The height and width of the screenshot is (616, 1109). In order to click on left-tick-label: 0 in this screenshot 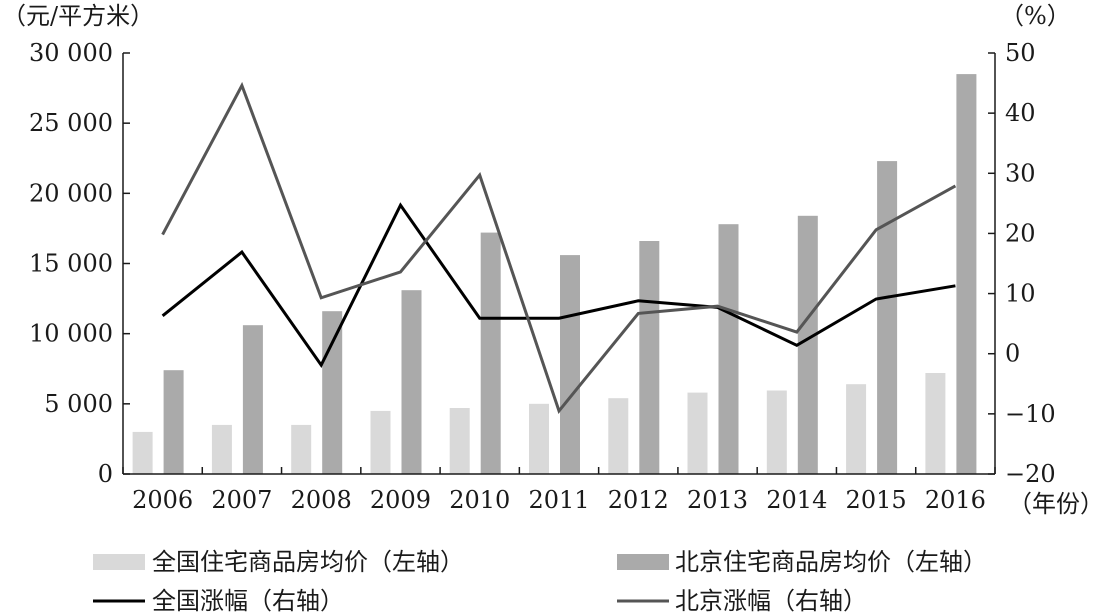, I will do `click(105, 474)`.